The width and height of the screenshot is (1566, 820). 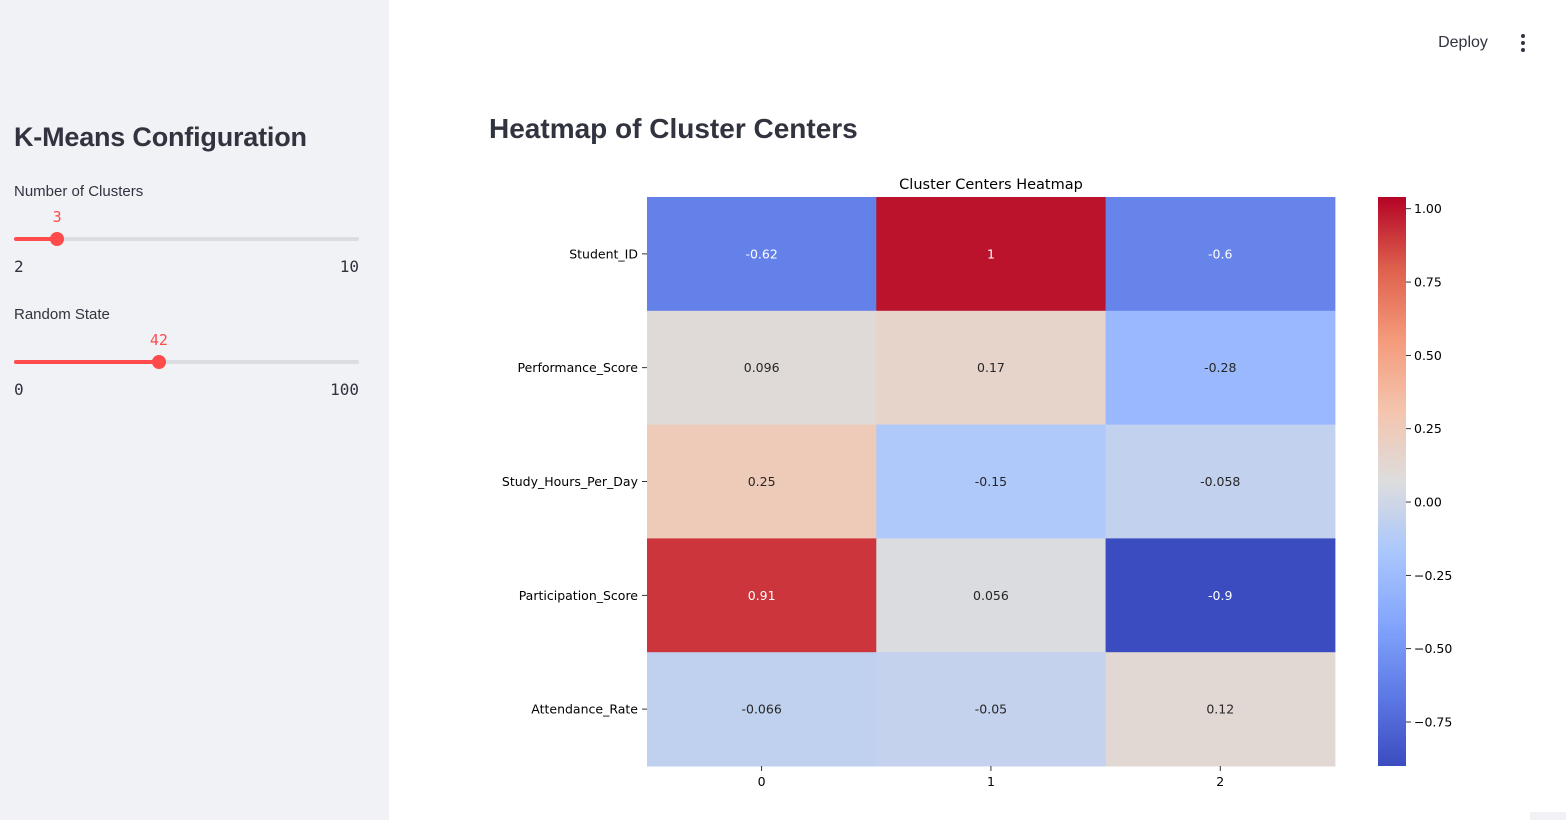 What do you see at coordinates (19, 389) in the screenshot?
I see `random-state-slider-min: 0` at bounding box center [19, 389].